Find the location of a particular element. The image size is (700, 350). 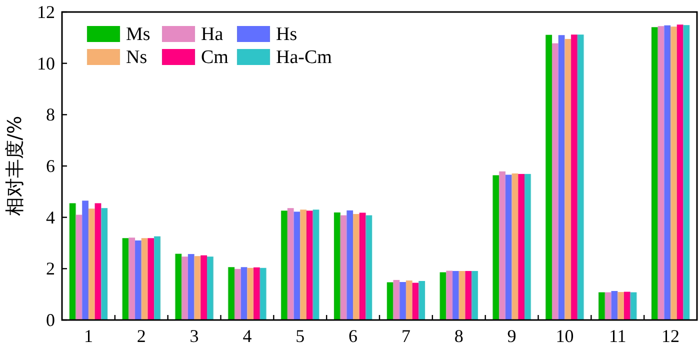

y-tick-label: 12 is located at coordinates (46, 12).